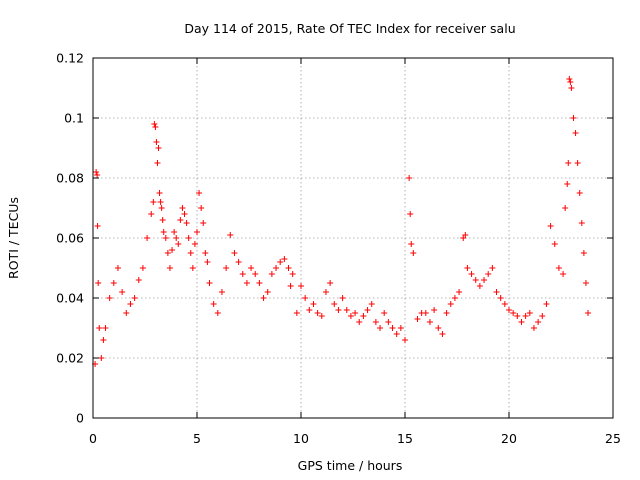  Describe the element at coordinates (70, 238) in the screenshot. I see `y-tick-label: 0.06` at that location.